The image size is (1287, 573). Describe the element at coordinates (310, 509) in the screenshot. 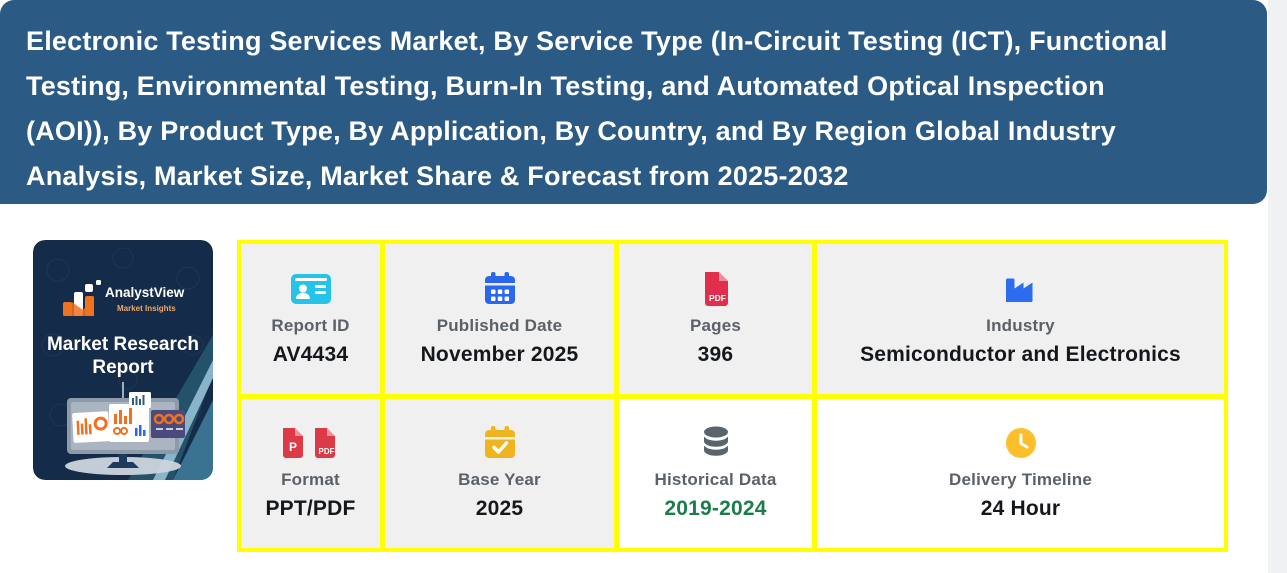

I see `meta-value: PPT/PDF` at that location.